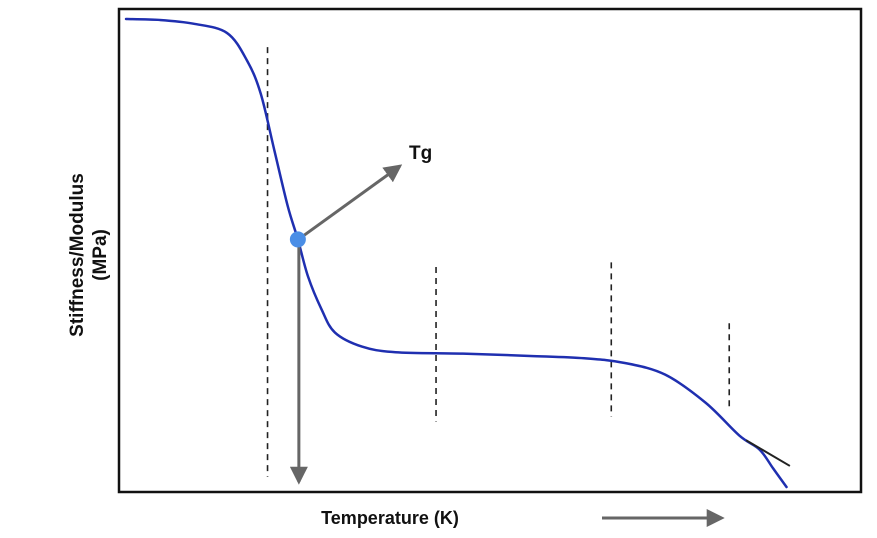 The height and width of the screenshot is (538, 877). I want to click on curve-tail, so click(768, 453).